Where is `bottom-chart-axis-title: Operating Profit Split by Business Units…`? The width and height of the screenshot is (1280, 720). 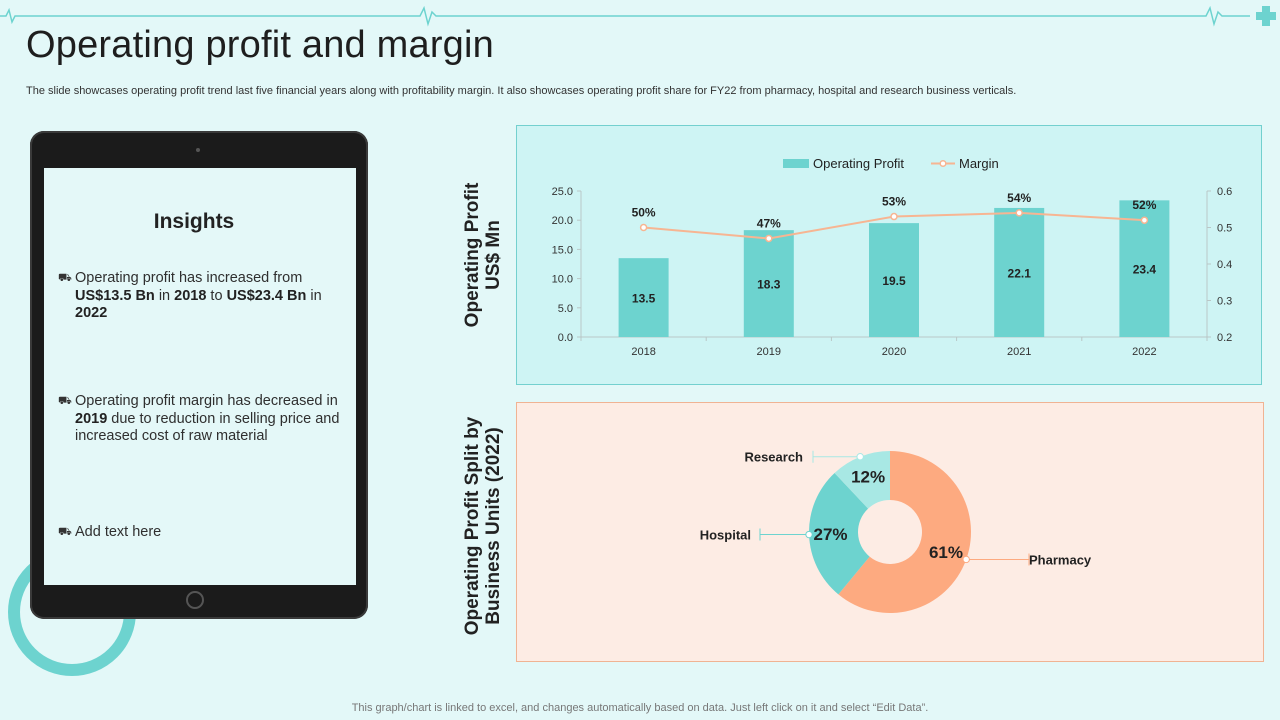 bottom-chart-axis-title: Operating Profit Split by Business Units… is located at coordinates (484, 526).